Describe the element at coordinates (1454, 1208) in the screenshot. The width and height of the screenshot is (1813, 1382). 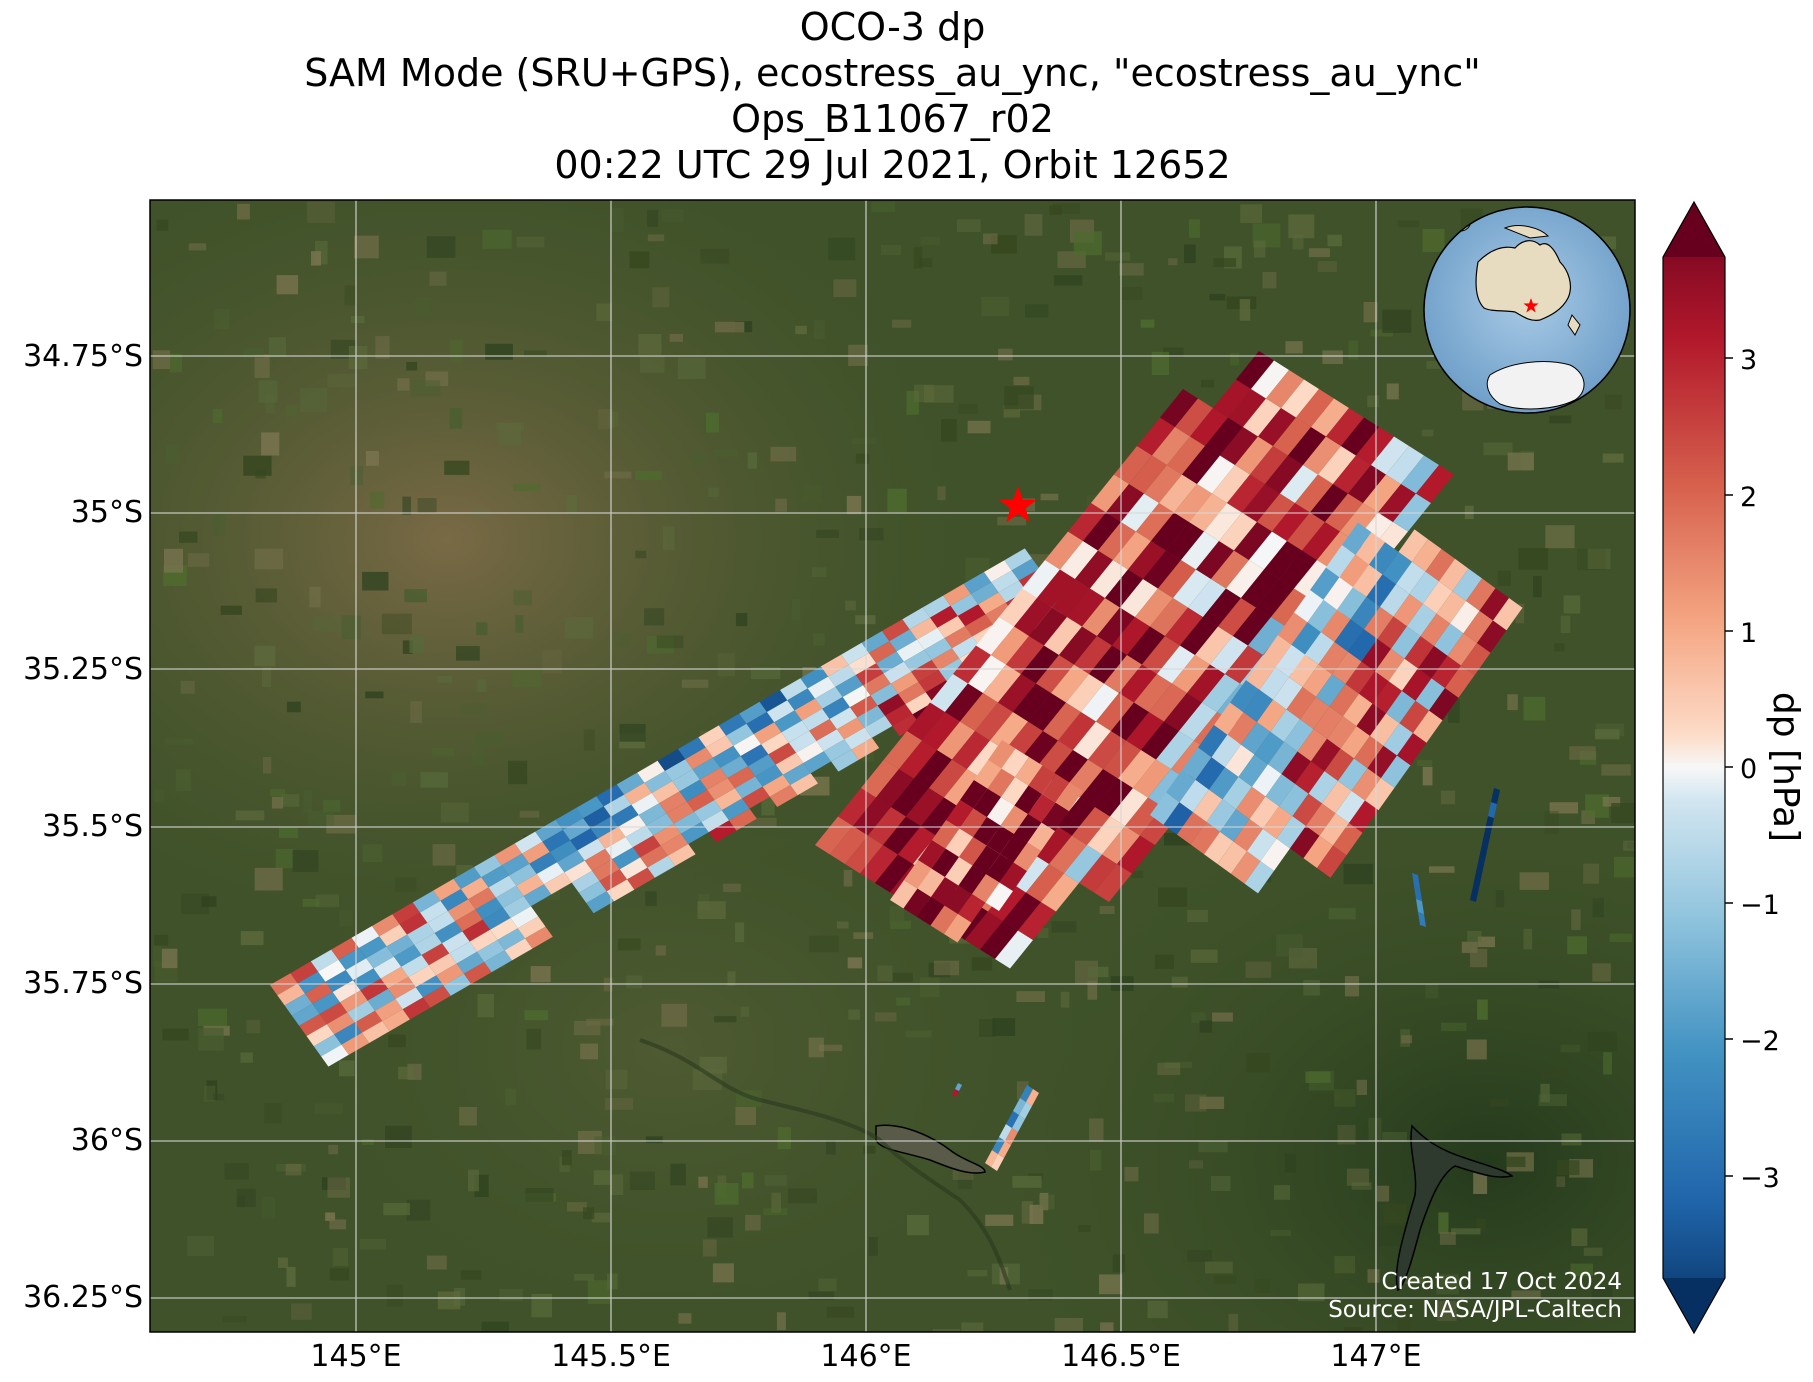
I see `lake-outline` at that location.